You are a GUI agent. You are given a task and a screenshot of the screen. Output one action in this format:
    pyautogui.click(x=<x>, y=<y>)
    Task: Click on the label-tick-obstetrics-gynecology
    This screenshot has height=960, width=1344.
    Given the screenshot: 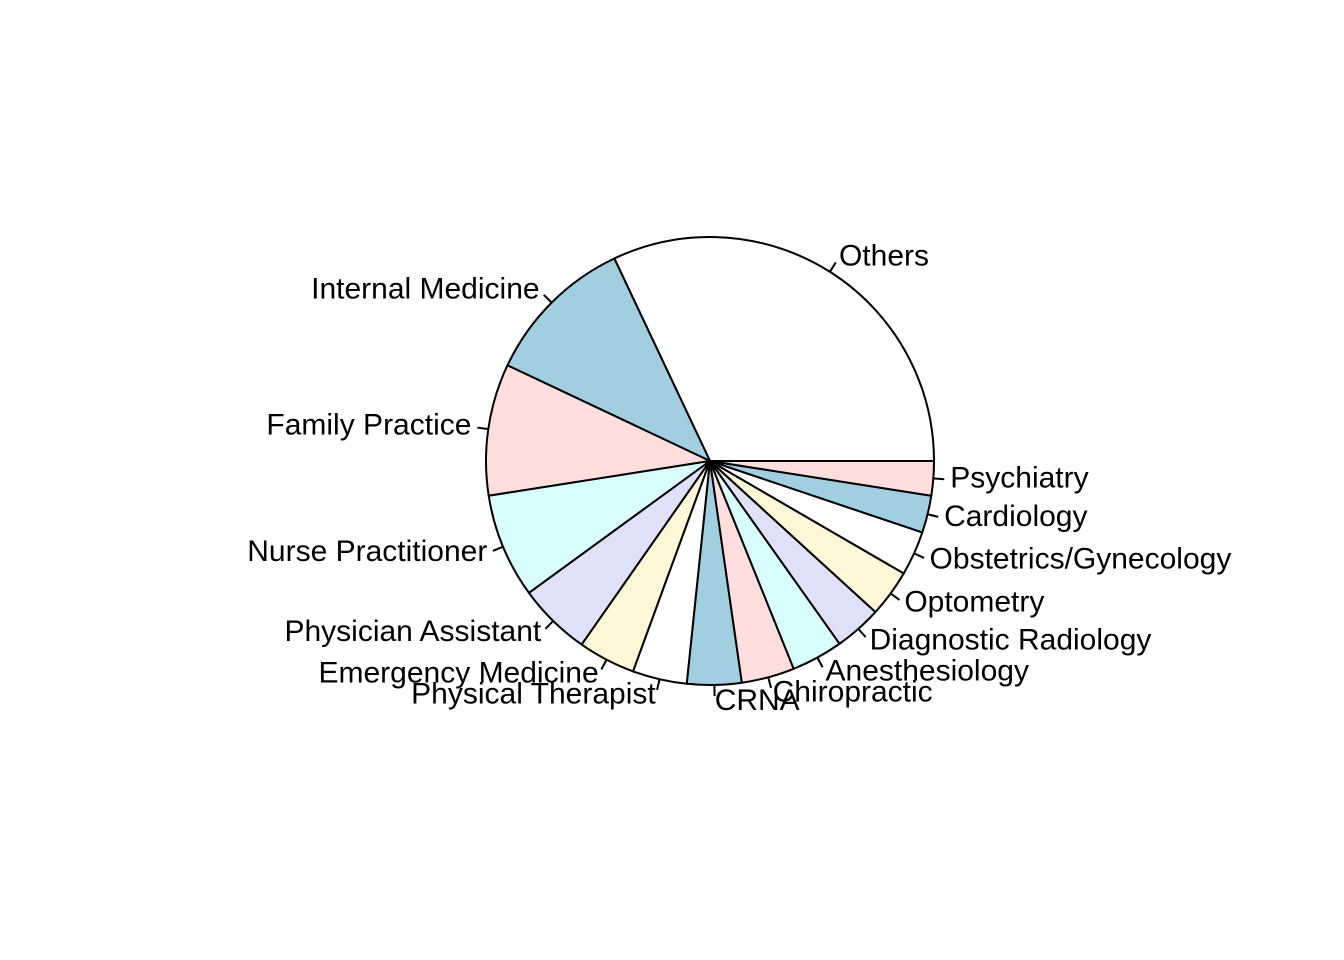 What is the action you would take?
    pyautogui.click(x=919, y=555)
    